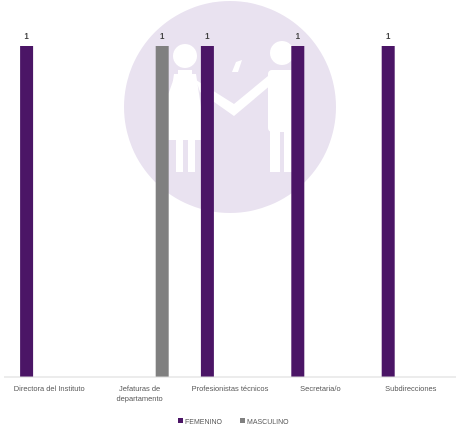  What do you see at coordinates (242, 420) in the screenshot?
I see `legend-swatch-masculino` at bounding box center [242, 420].